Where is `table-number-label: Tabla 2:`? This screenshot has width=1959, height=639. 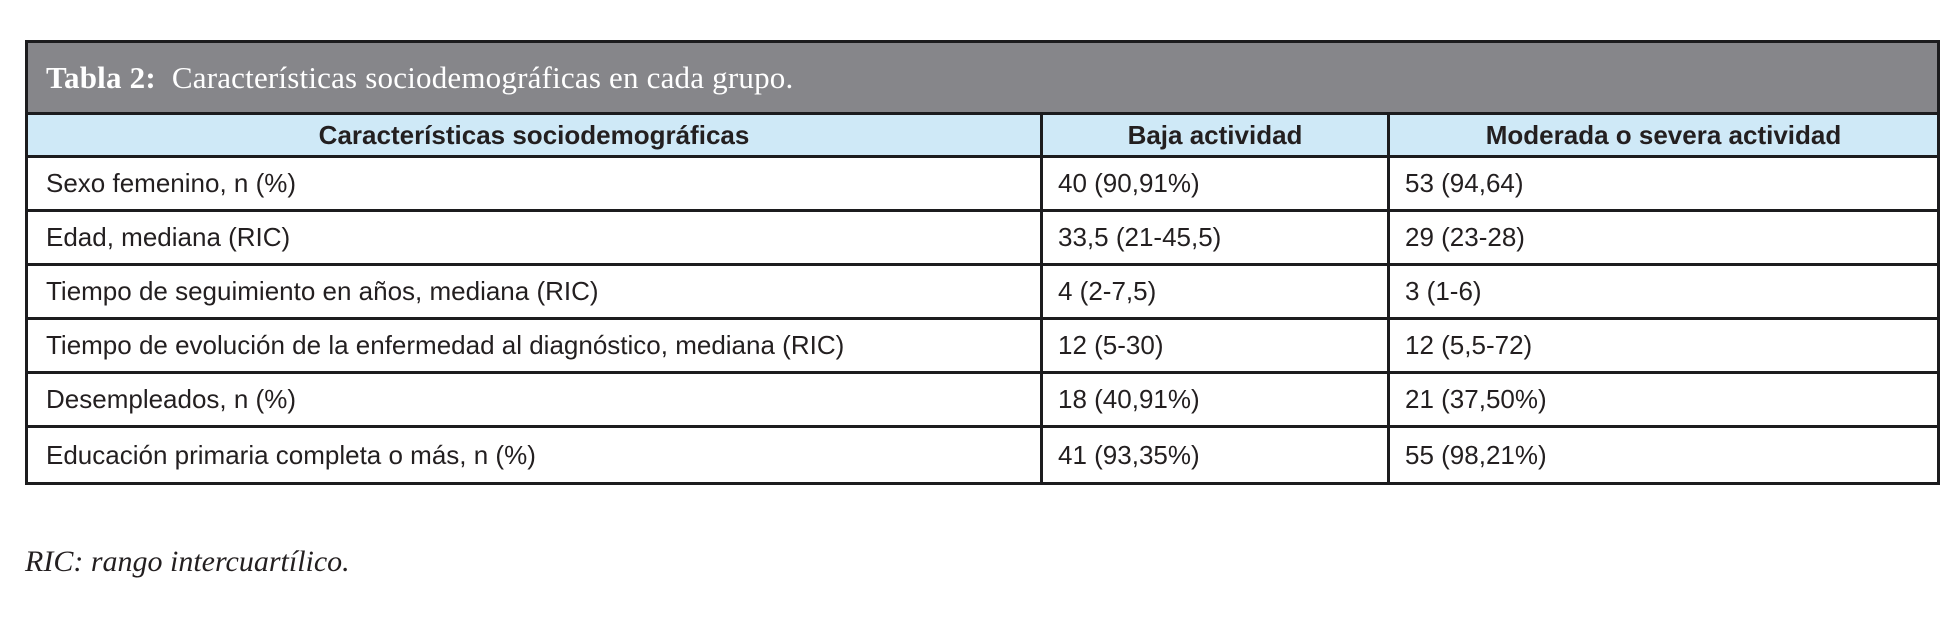
table-number-label: Tabla 2: is located at coordinates (101, 77).